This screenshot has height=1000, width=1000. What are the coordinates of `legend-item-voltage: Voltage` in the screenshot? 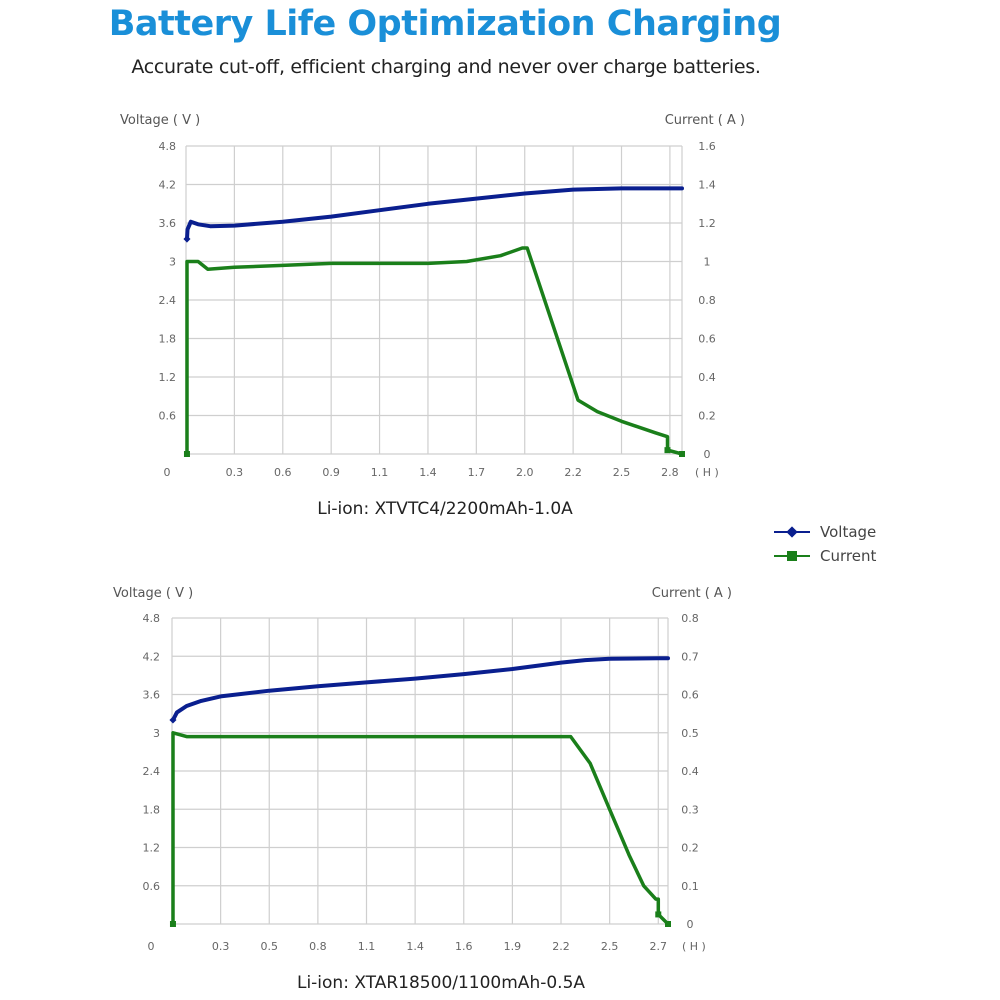 It's located at (847, 532).